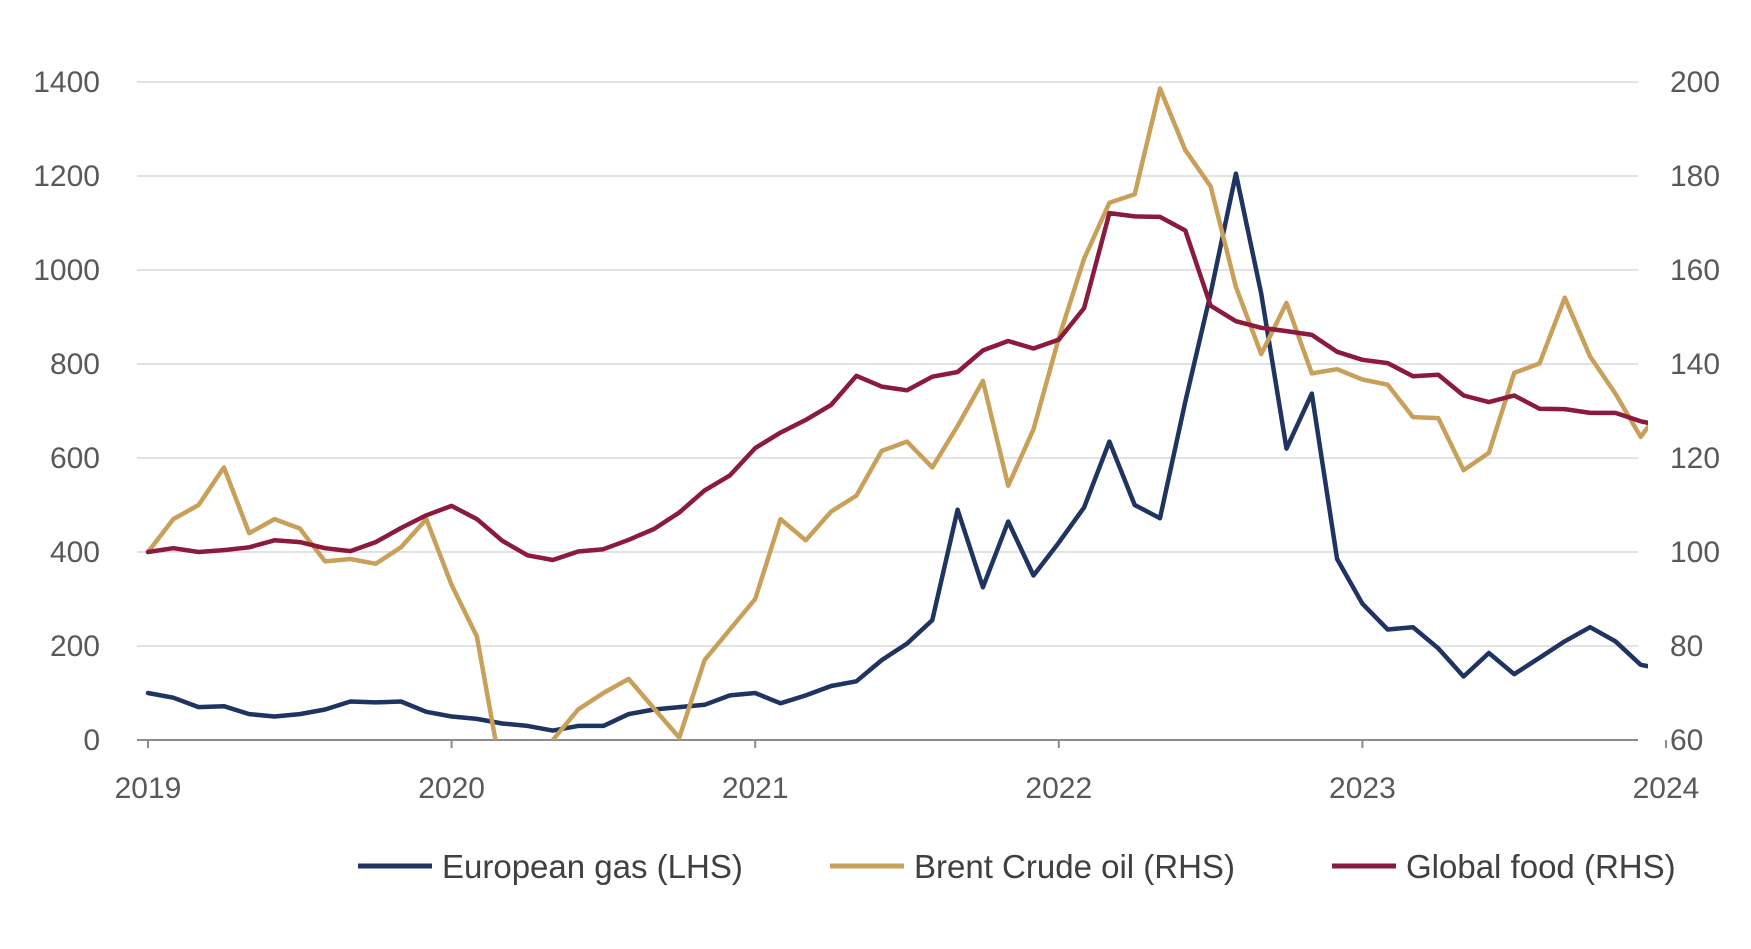 The height and width of the screenshot is (949, 1751). I want to click on left-tick-label: 1400, so click(66, 82).